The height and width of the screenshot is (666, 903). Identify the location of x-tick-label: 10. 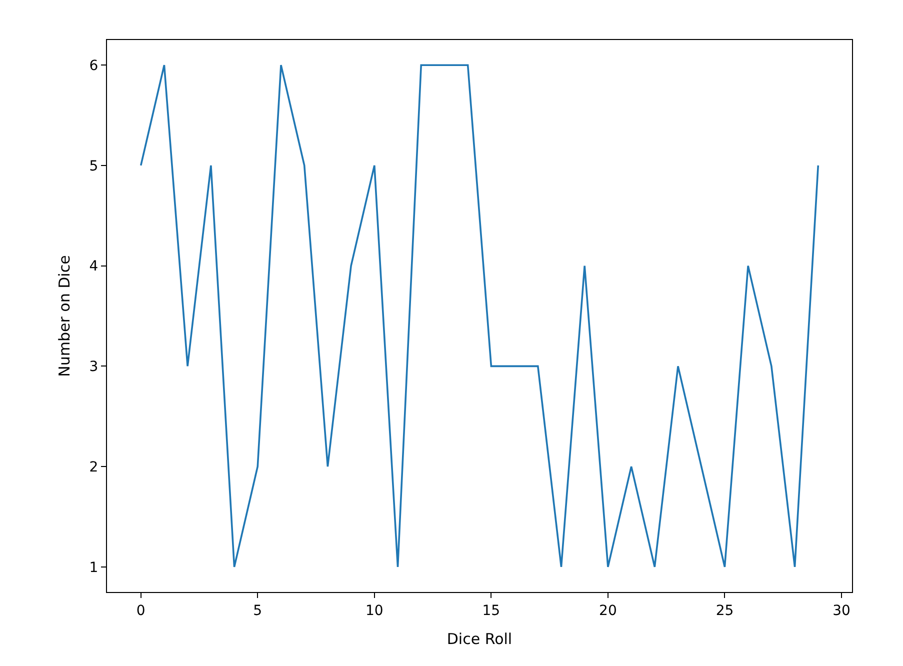
(374, 610).